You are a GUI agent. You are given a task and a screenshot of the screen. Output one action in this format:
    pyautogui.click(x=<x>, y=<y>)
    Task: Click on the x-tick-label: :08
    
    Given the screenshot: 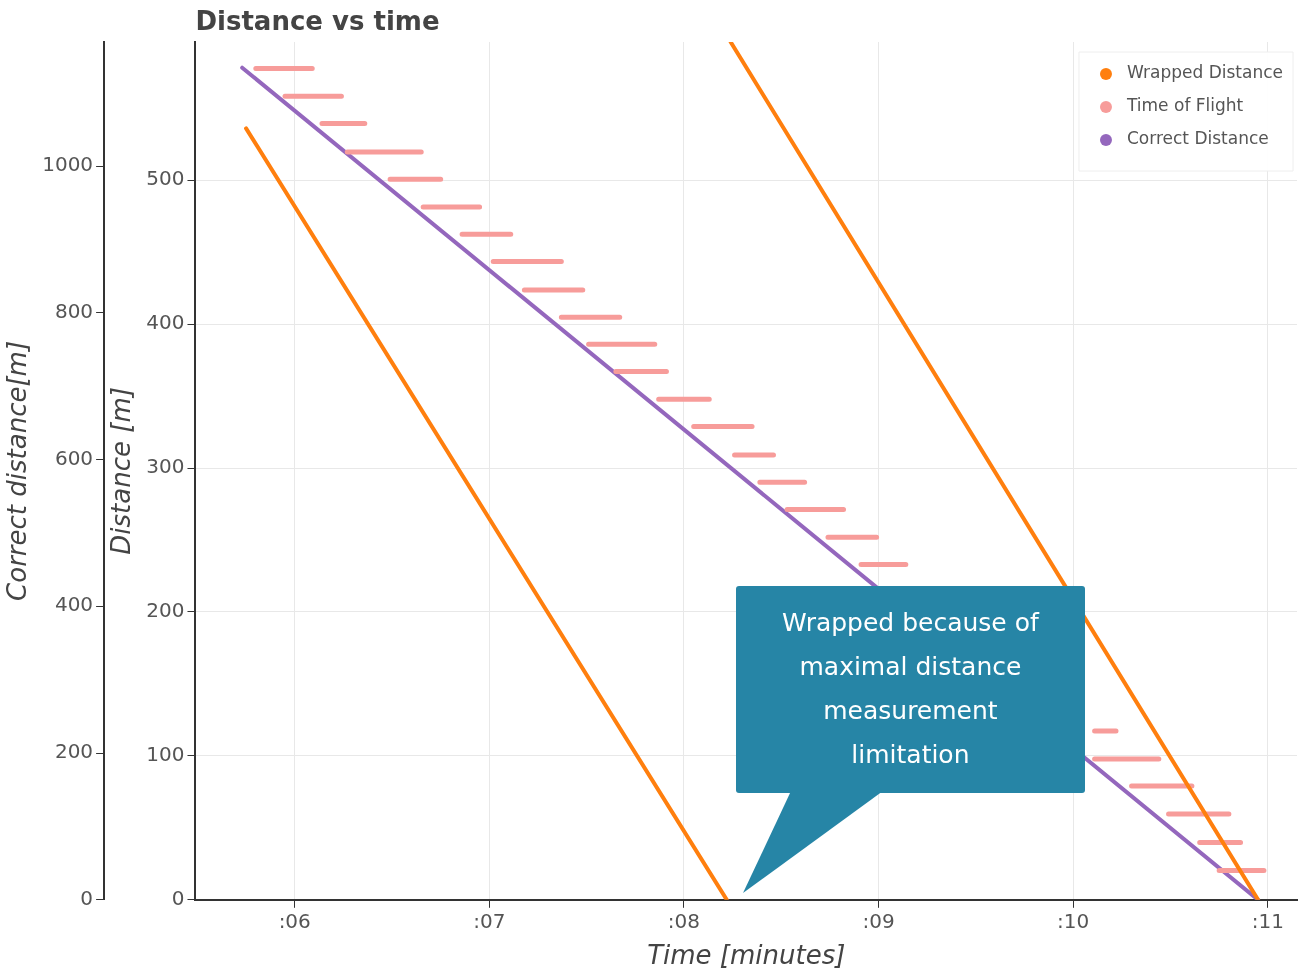 What is the action you would take?
    pyautogui.click(x=684, y=921)
    